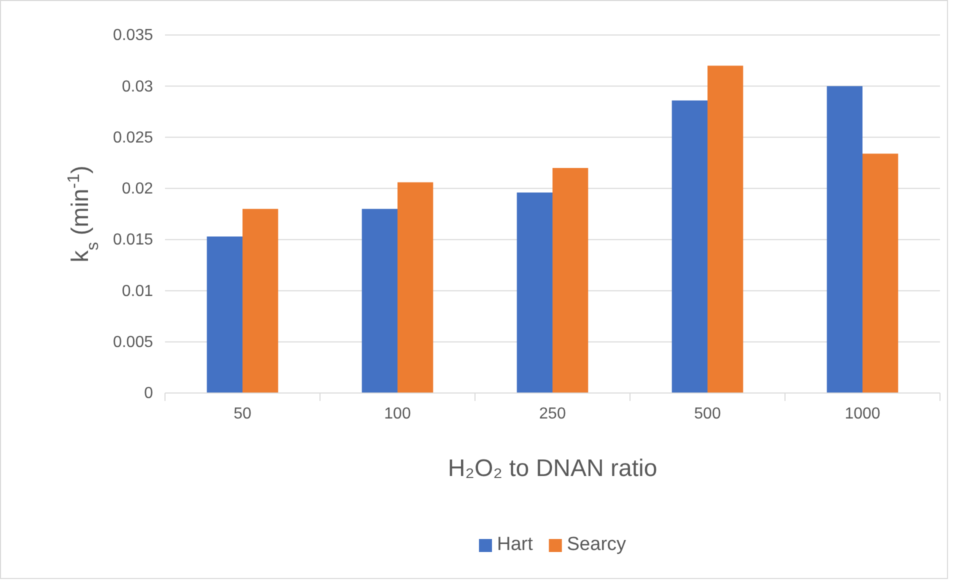  Describe the element at coordinates (133, 240) in the screenshot. I see `y-tick-label: 0.015` at that location.